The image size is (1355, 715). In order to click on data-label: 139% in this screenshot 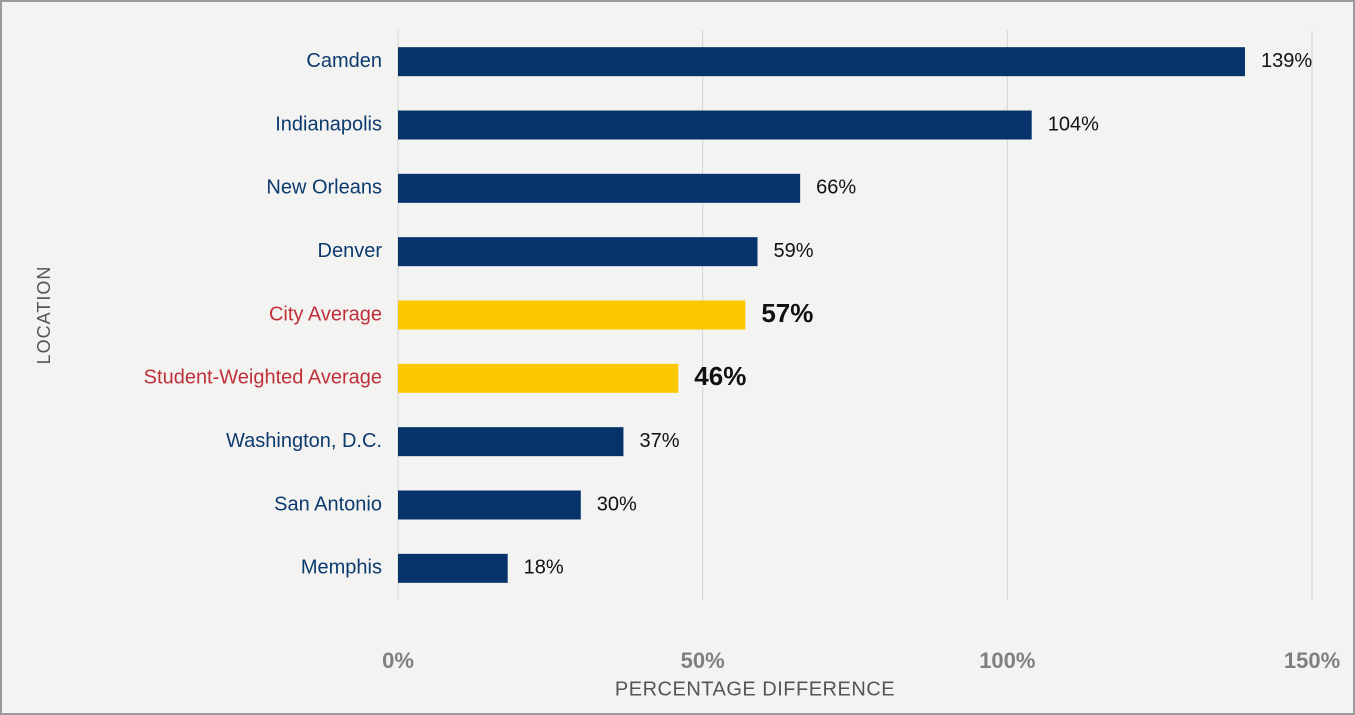, I will do `click(1286, 61)`.